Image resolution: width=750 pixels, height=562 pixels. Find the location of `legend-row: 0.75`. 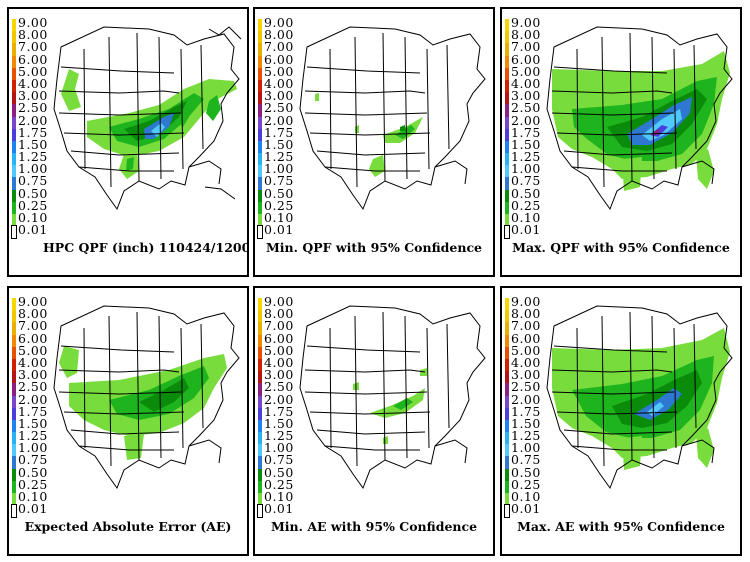

legend-row: 0.75 is located at coordinates (524, 461).